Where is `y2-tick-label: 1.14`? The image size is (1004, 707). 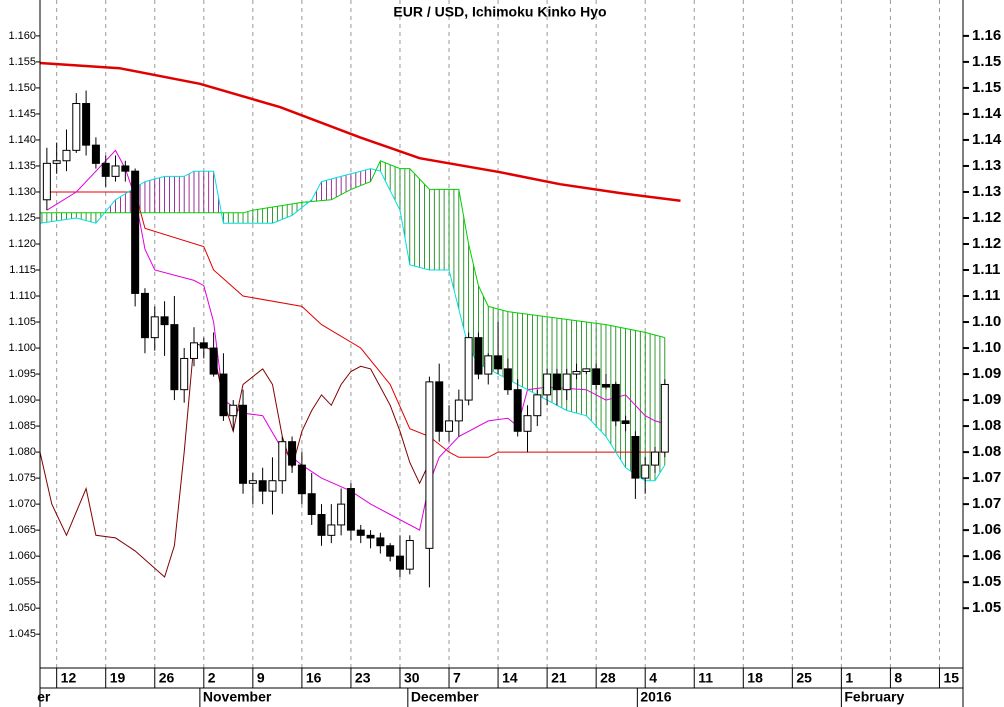
y2-tick-label: 1.14 is located at coordinates (987, 113).